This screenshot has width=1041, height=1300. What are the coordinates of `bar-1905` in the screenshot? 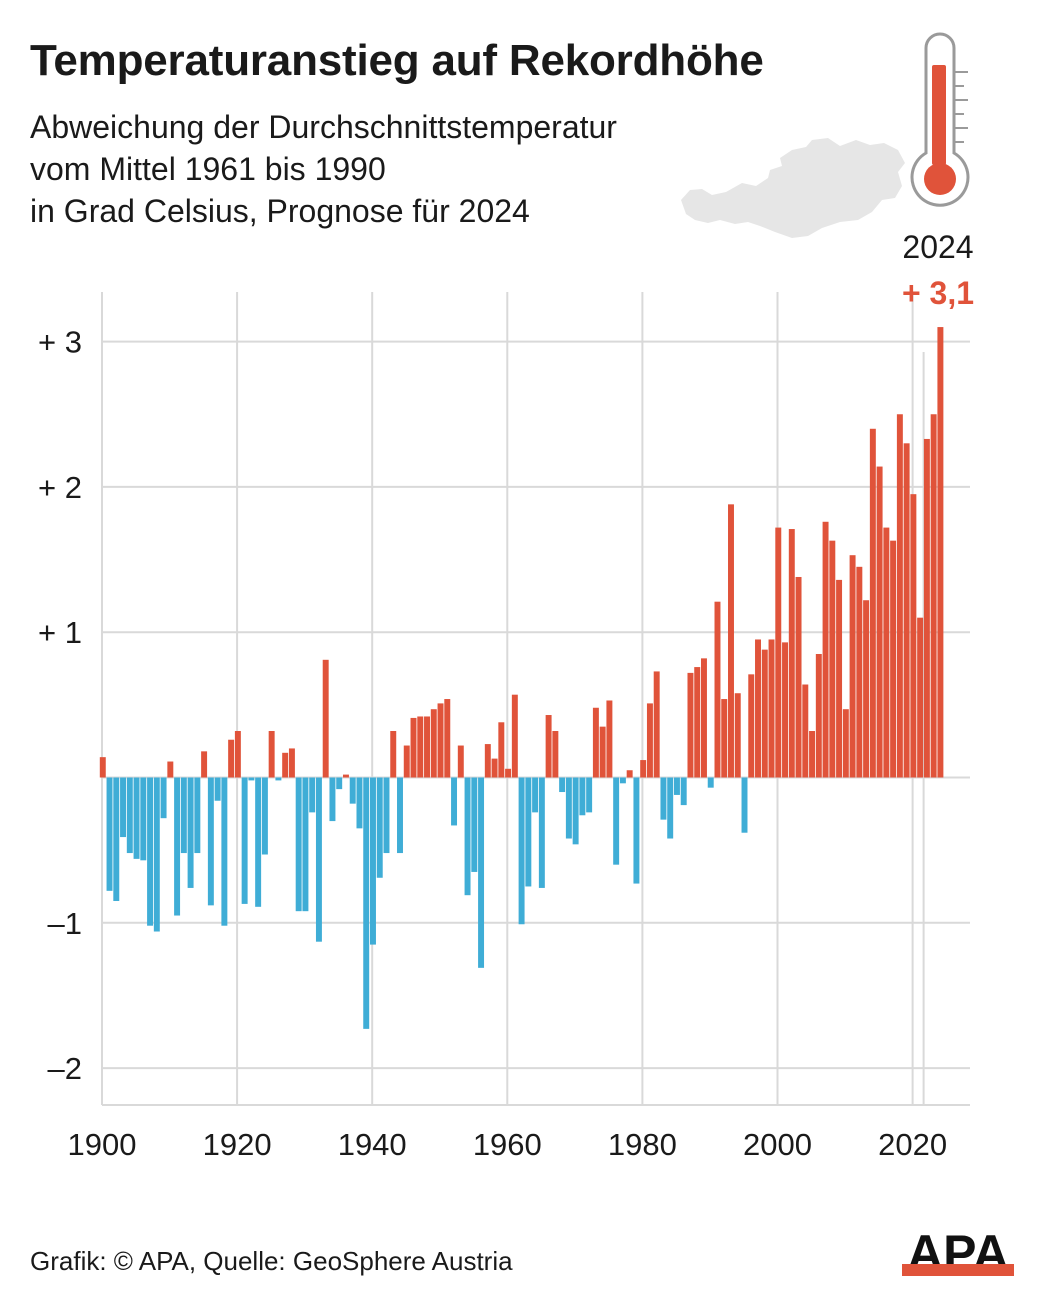 It's located at (136, 818).